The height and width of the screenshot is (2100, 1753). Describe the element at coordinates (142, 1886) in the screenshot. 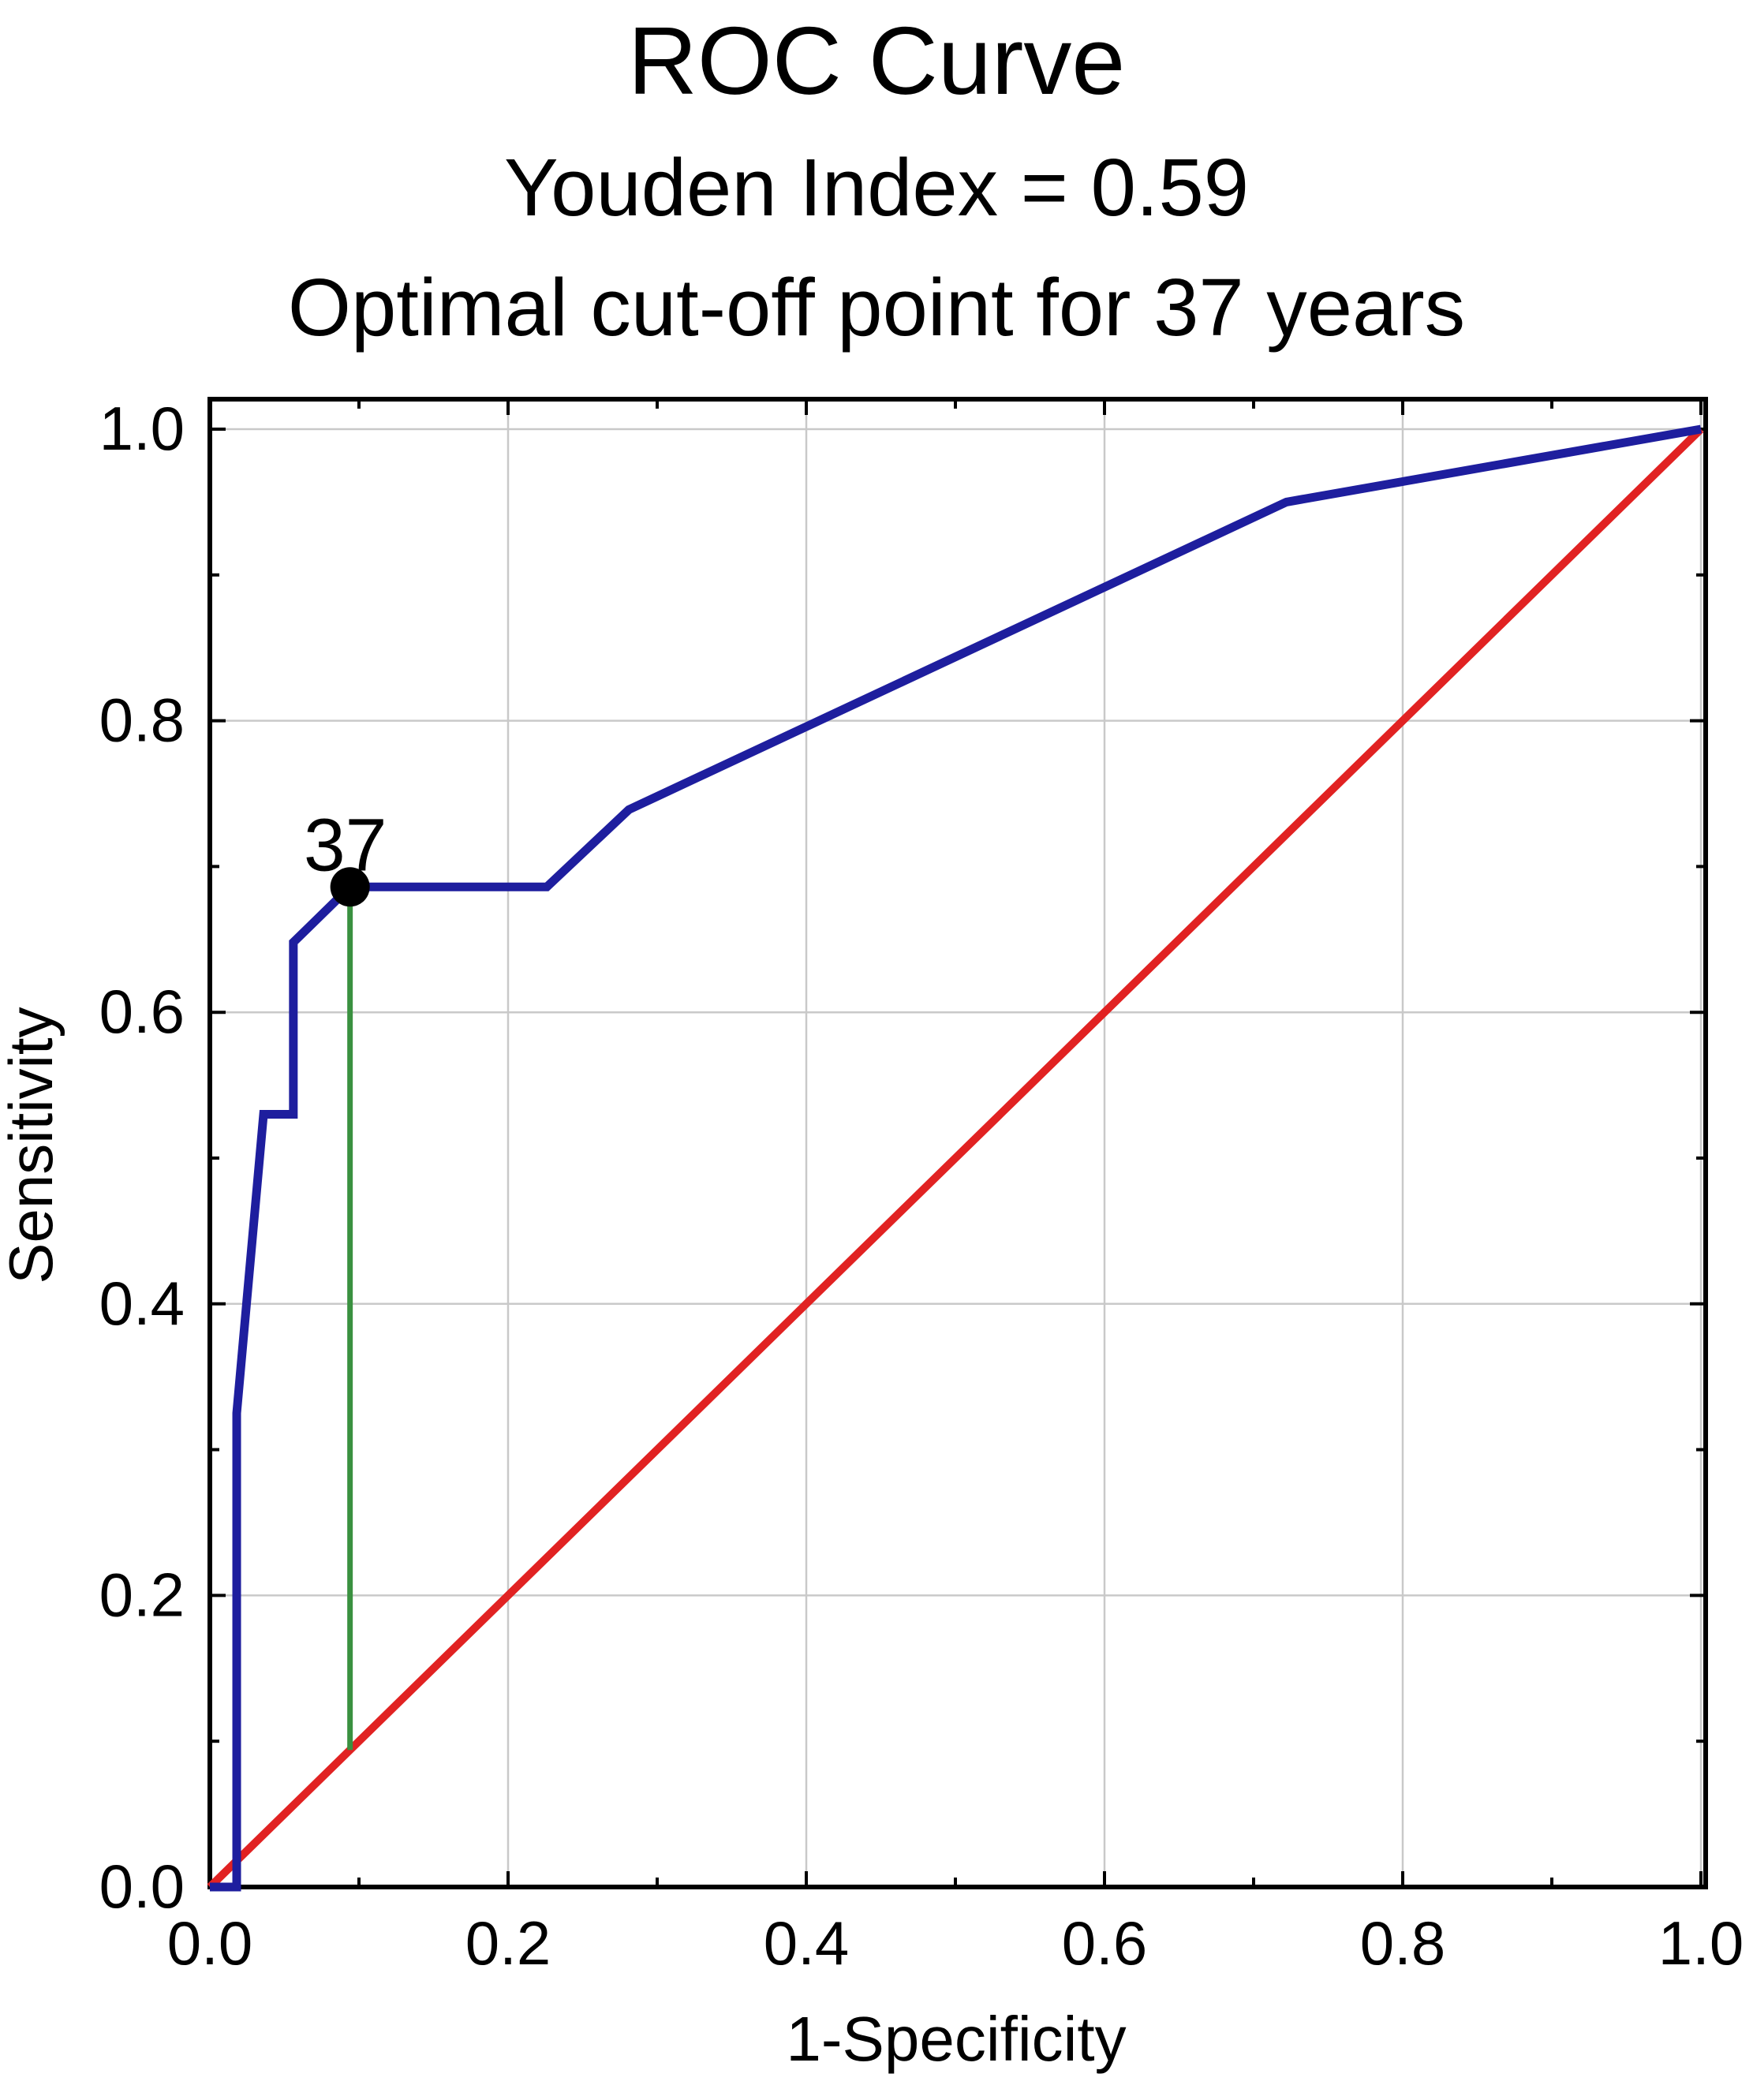

I see `y-tick-label: 0.0` at that location.